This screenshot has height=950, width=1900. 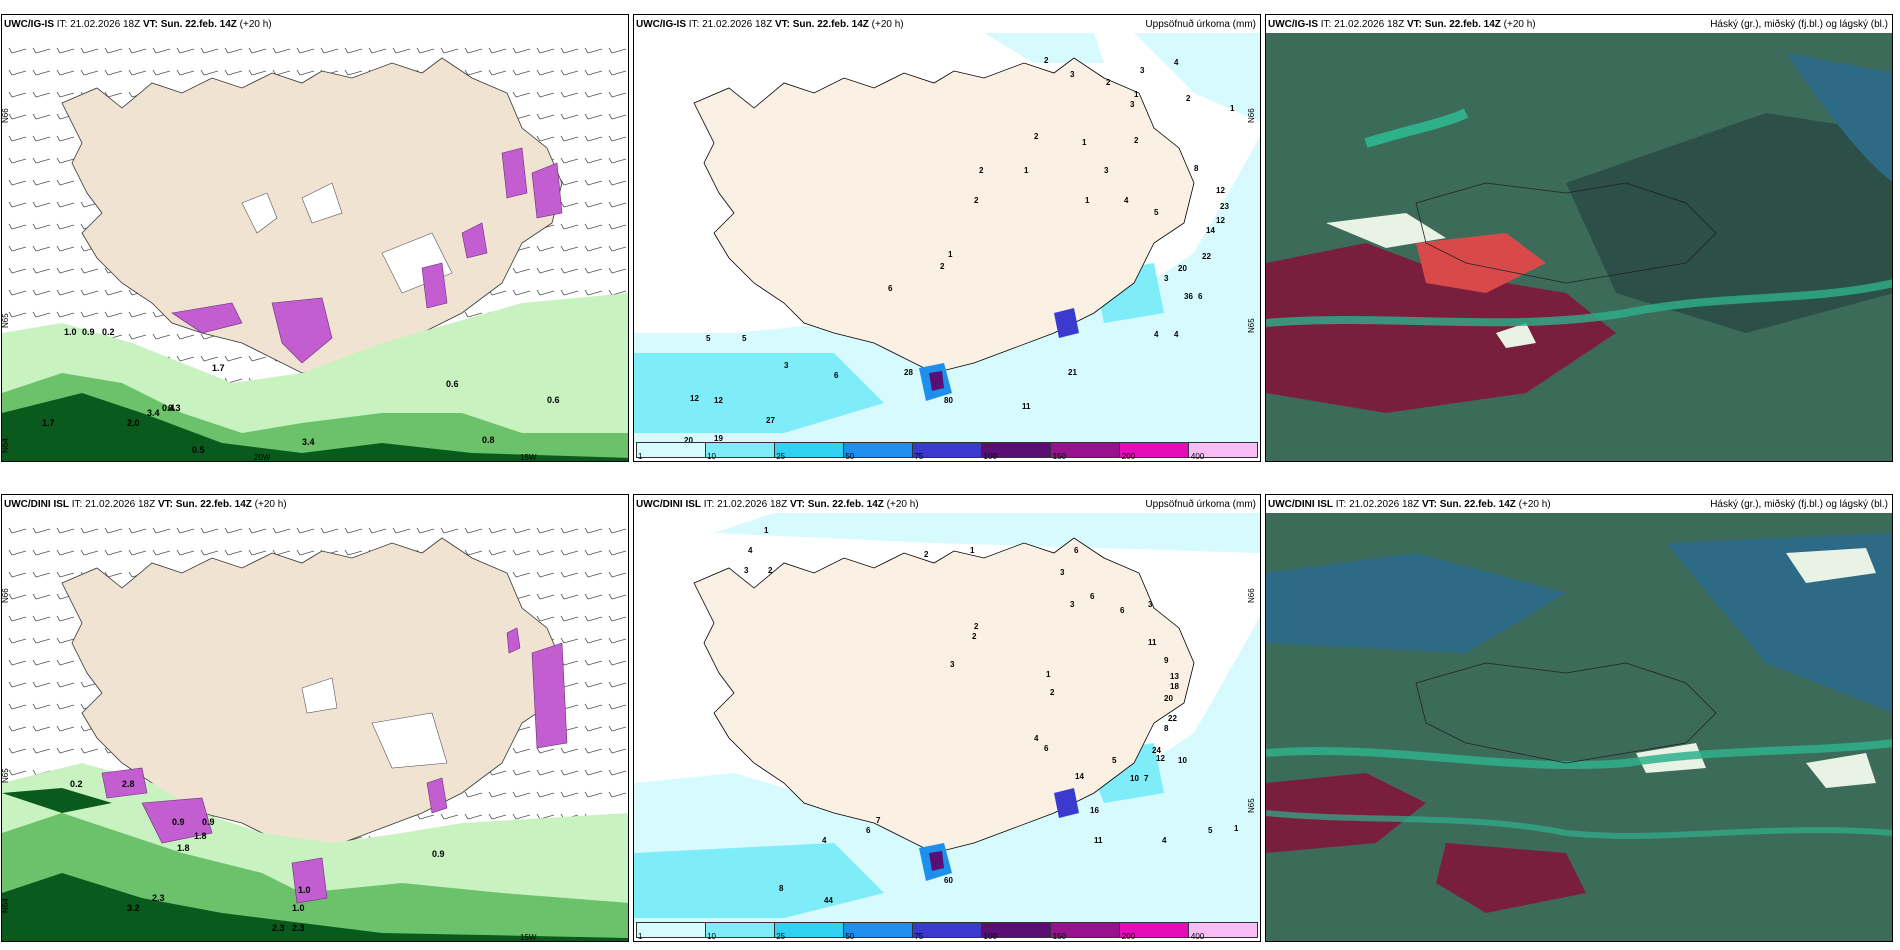 What do you see at coordinates (347, 238) in the screenshot?
I see `snow-cover` at bounding box center [347, 238].